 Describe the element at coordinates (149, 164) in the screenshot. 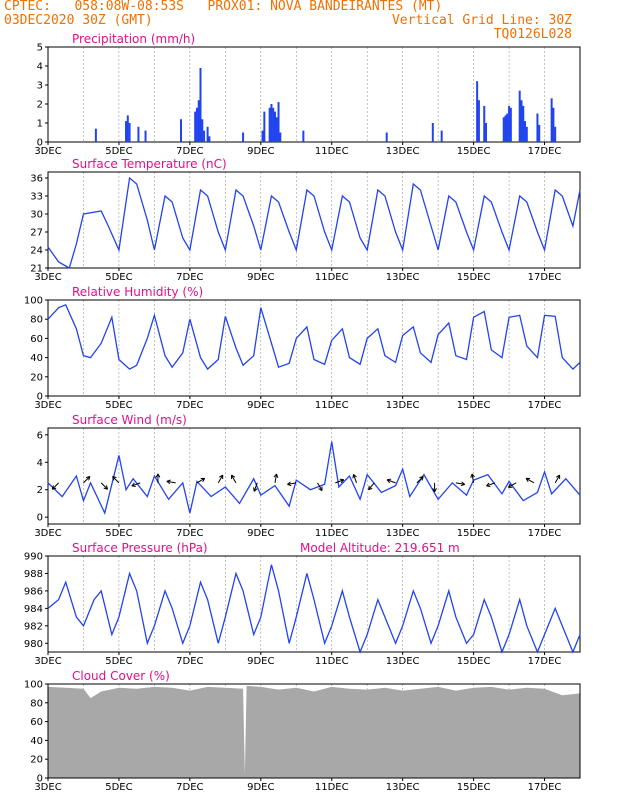

I see `panel-title: Surface Temperature (nC)` at that location.